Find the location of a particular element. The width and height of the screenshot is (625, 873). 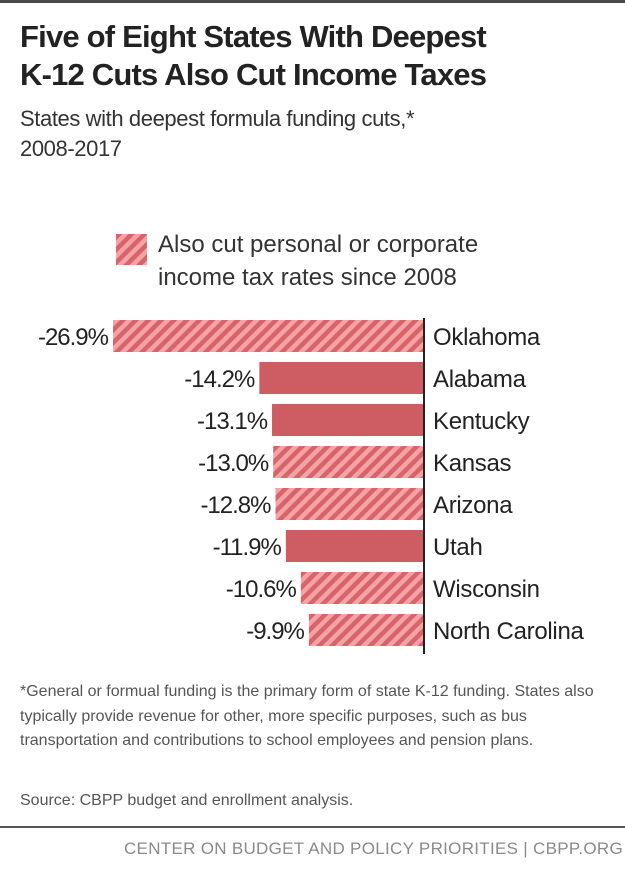

value-label: -26.9% is located at coordinates (73, 337).